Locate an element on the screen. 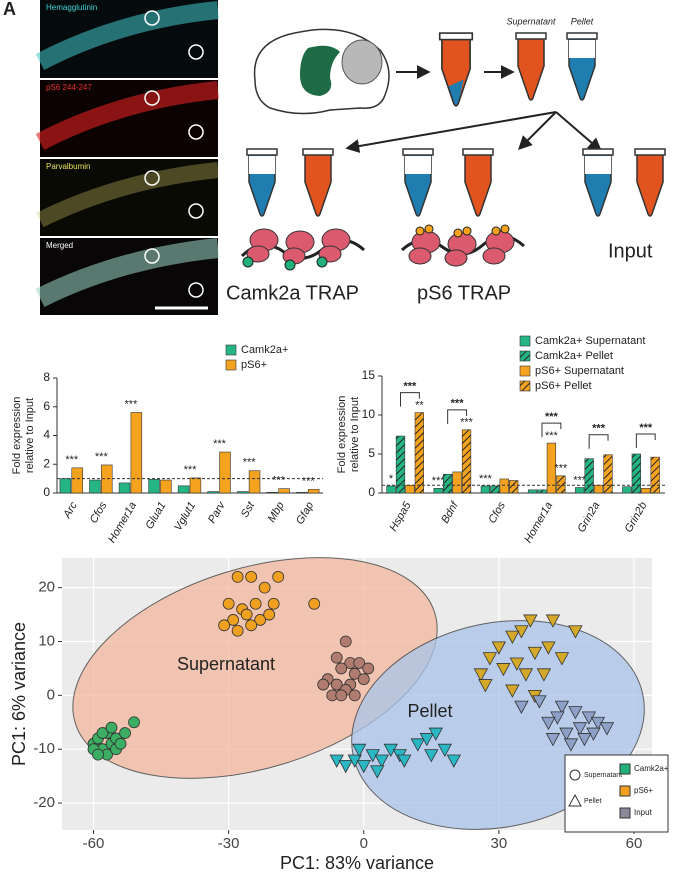 This screenshot has width=674, height=875. x-tick-label: Hspa5 is located at coordinates (400, 516).